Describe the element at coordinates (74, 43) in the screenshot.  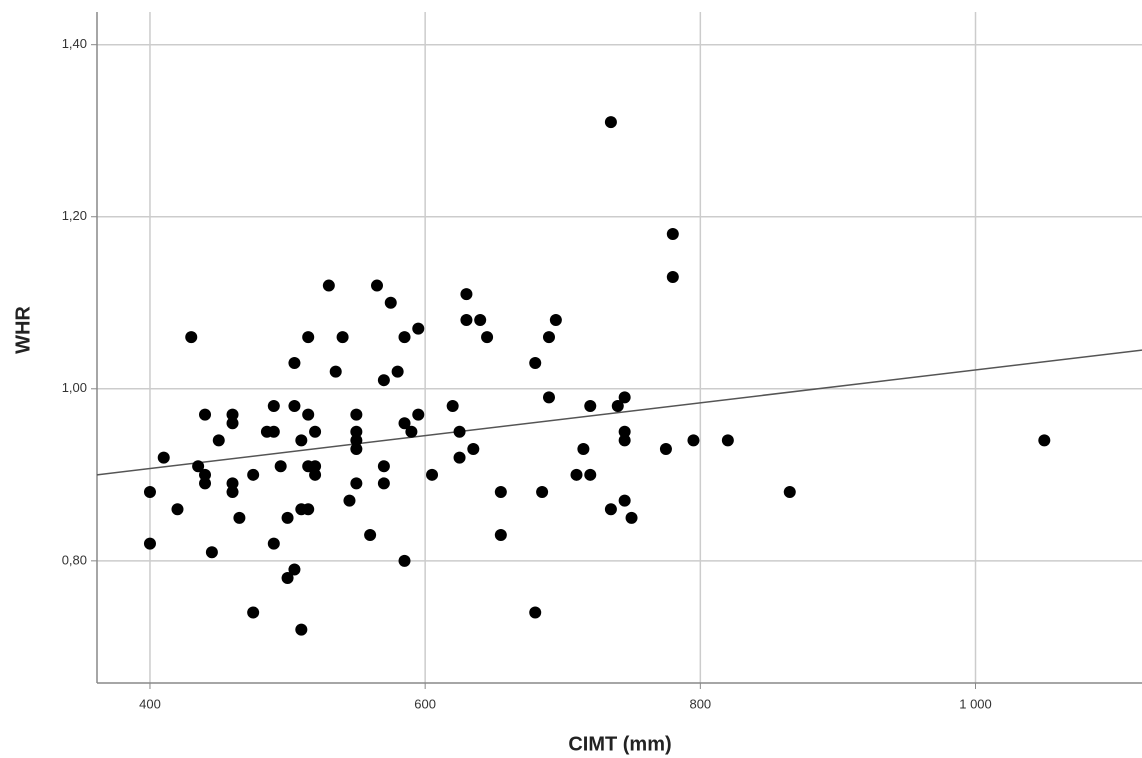
I see `y-tick-label: 1,40` at that location.